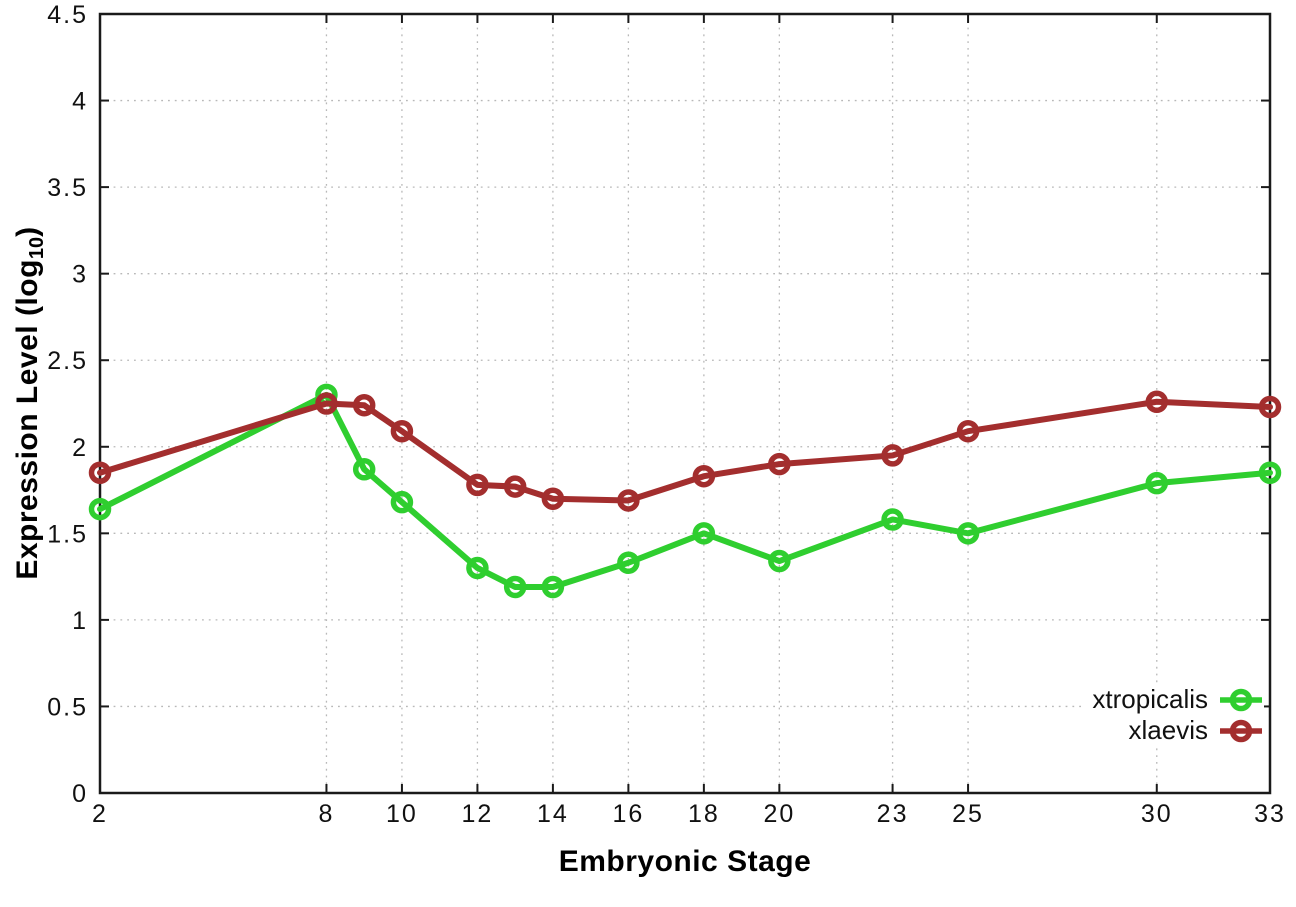 Image resolution: width=1296 pixels, height=907 pixels. I want to click on legend-item-xlaevis: xlaevis, so click(1178, 730).